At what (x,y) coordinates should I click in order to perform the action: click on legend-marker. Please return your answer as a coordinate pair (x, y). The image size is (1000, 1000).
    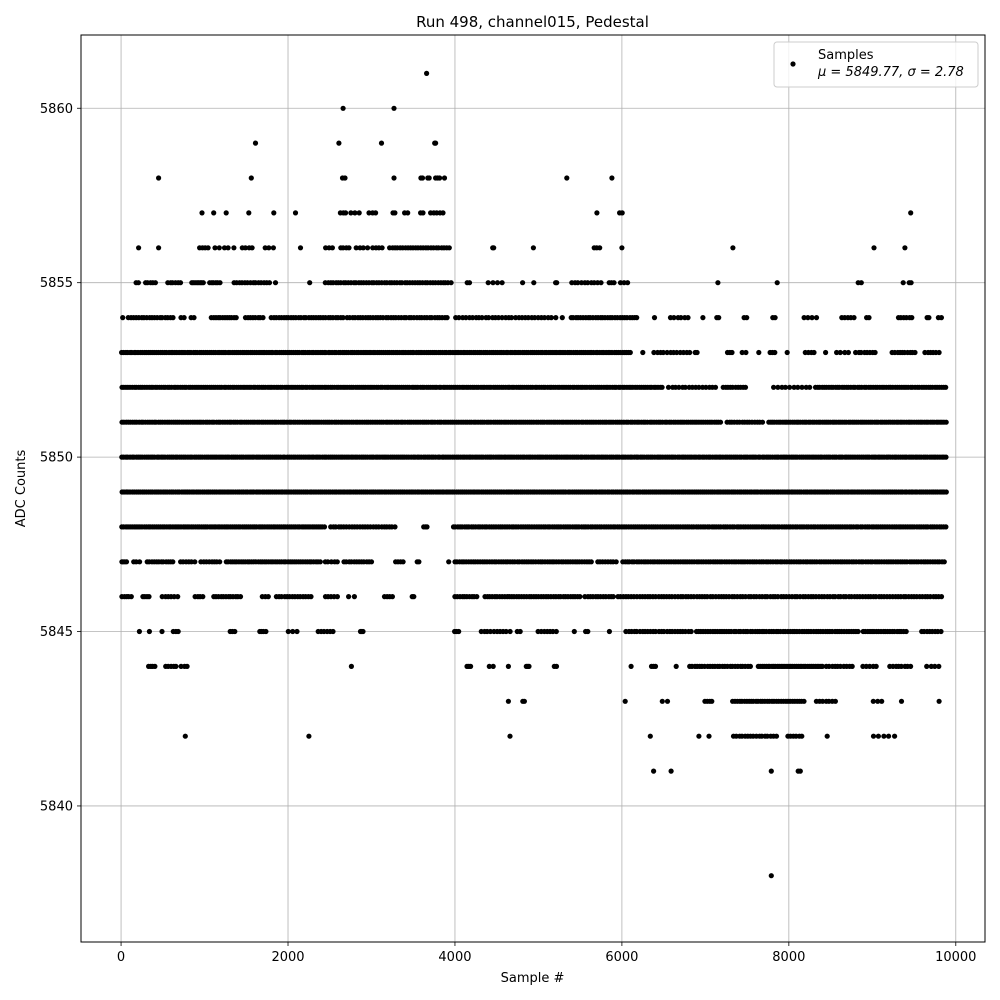
    Looking at the image, I should click on (793, 64).